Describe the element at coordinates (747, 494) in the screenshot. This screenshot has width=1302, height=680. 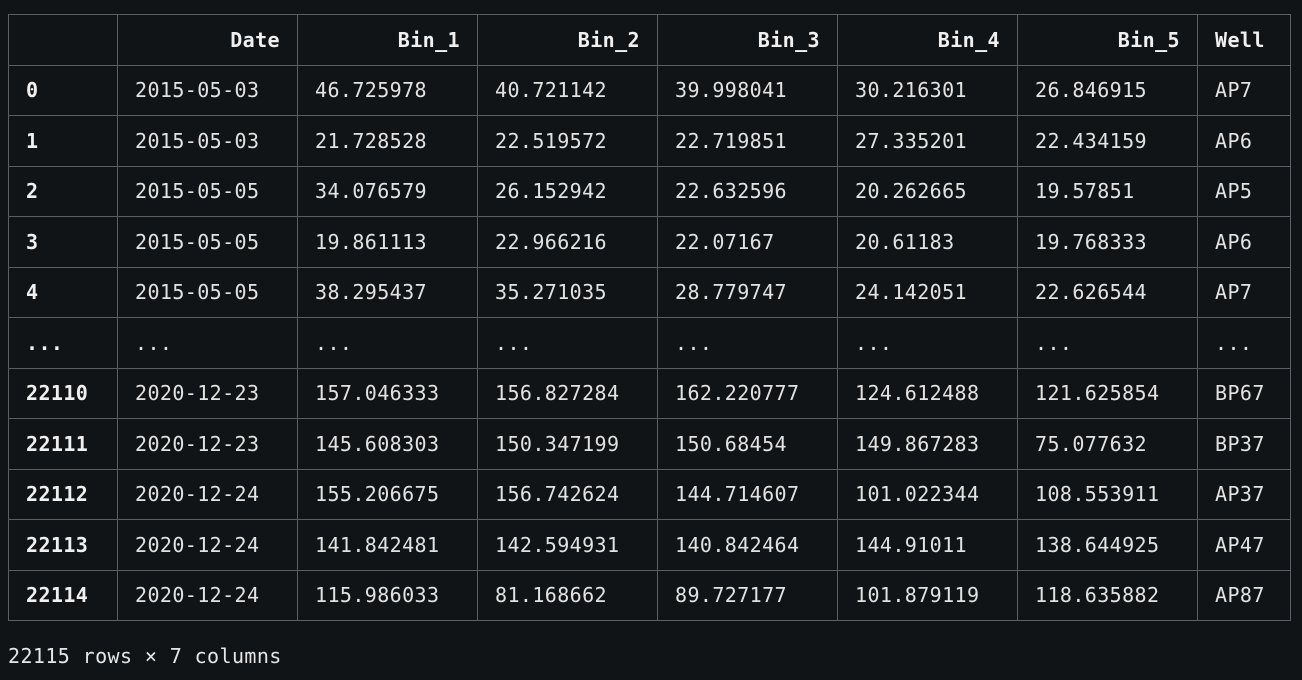
I see `bin-3-cell: 144.714607` at that location.